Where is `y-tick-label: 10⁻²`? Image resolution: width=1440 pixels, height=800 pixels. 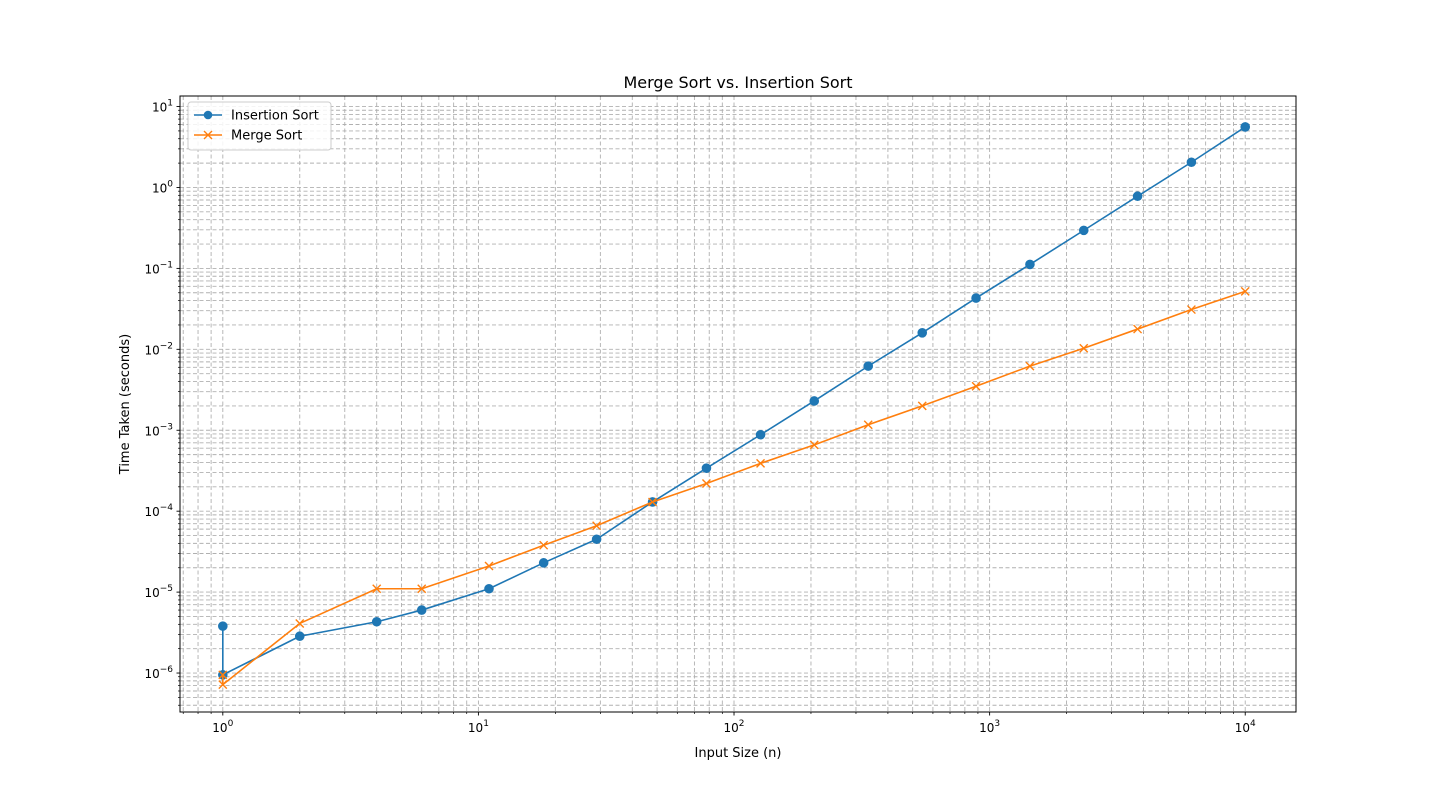
y-tick-label: 10⁻² is located at coordinates (158, 349).